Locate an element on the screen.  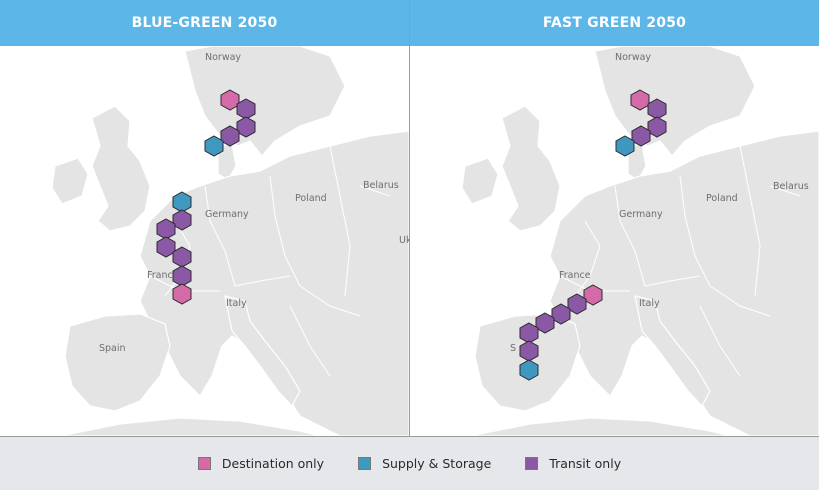
legend-item-supply: Supply & Storage is located at coordinates (424, 463).